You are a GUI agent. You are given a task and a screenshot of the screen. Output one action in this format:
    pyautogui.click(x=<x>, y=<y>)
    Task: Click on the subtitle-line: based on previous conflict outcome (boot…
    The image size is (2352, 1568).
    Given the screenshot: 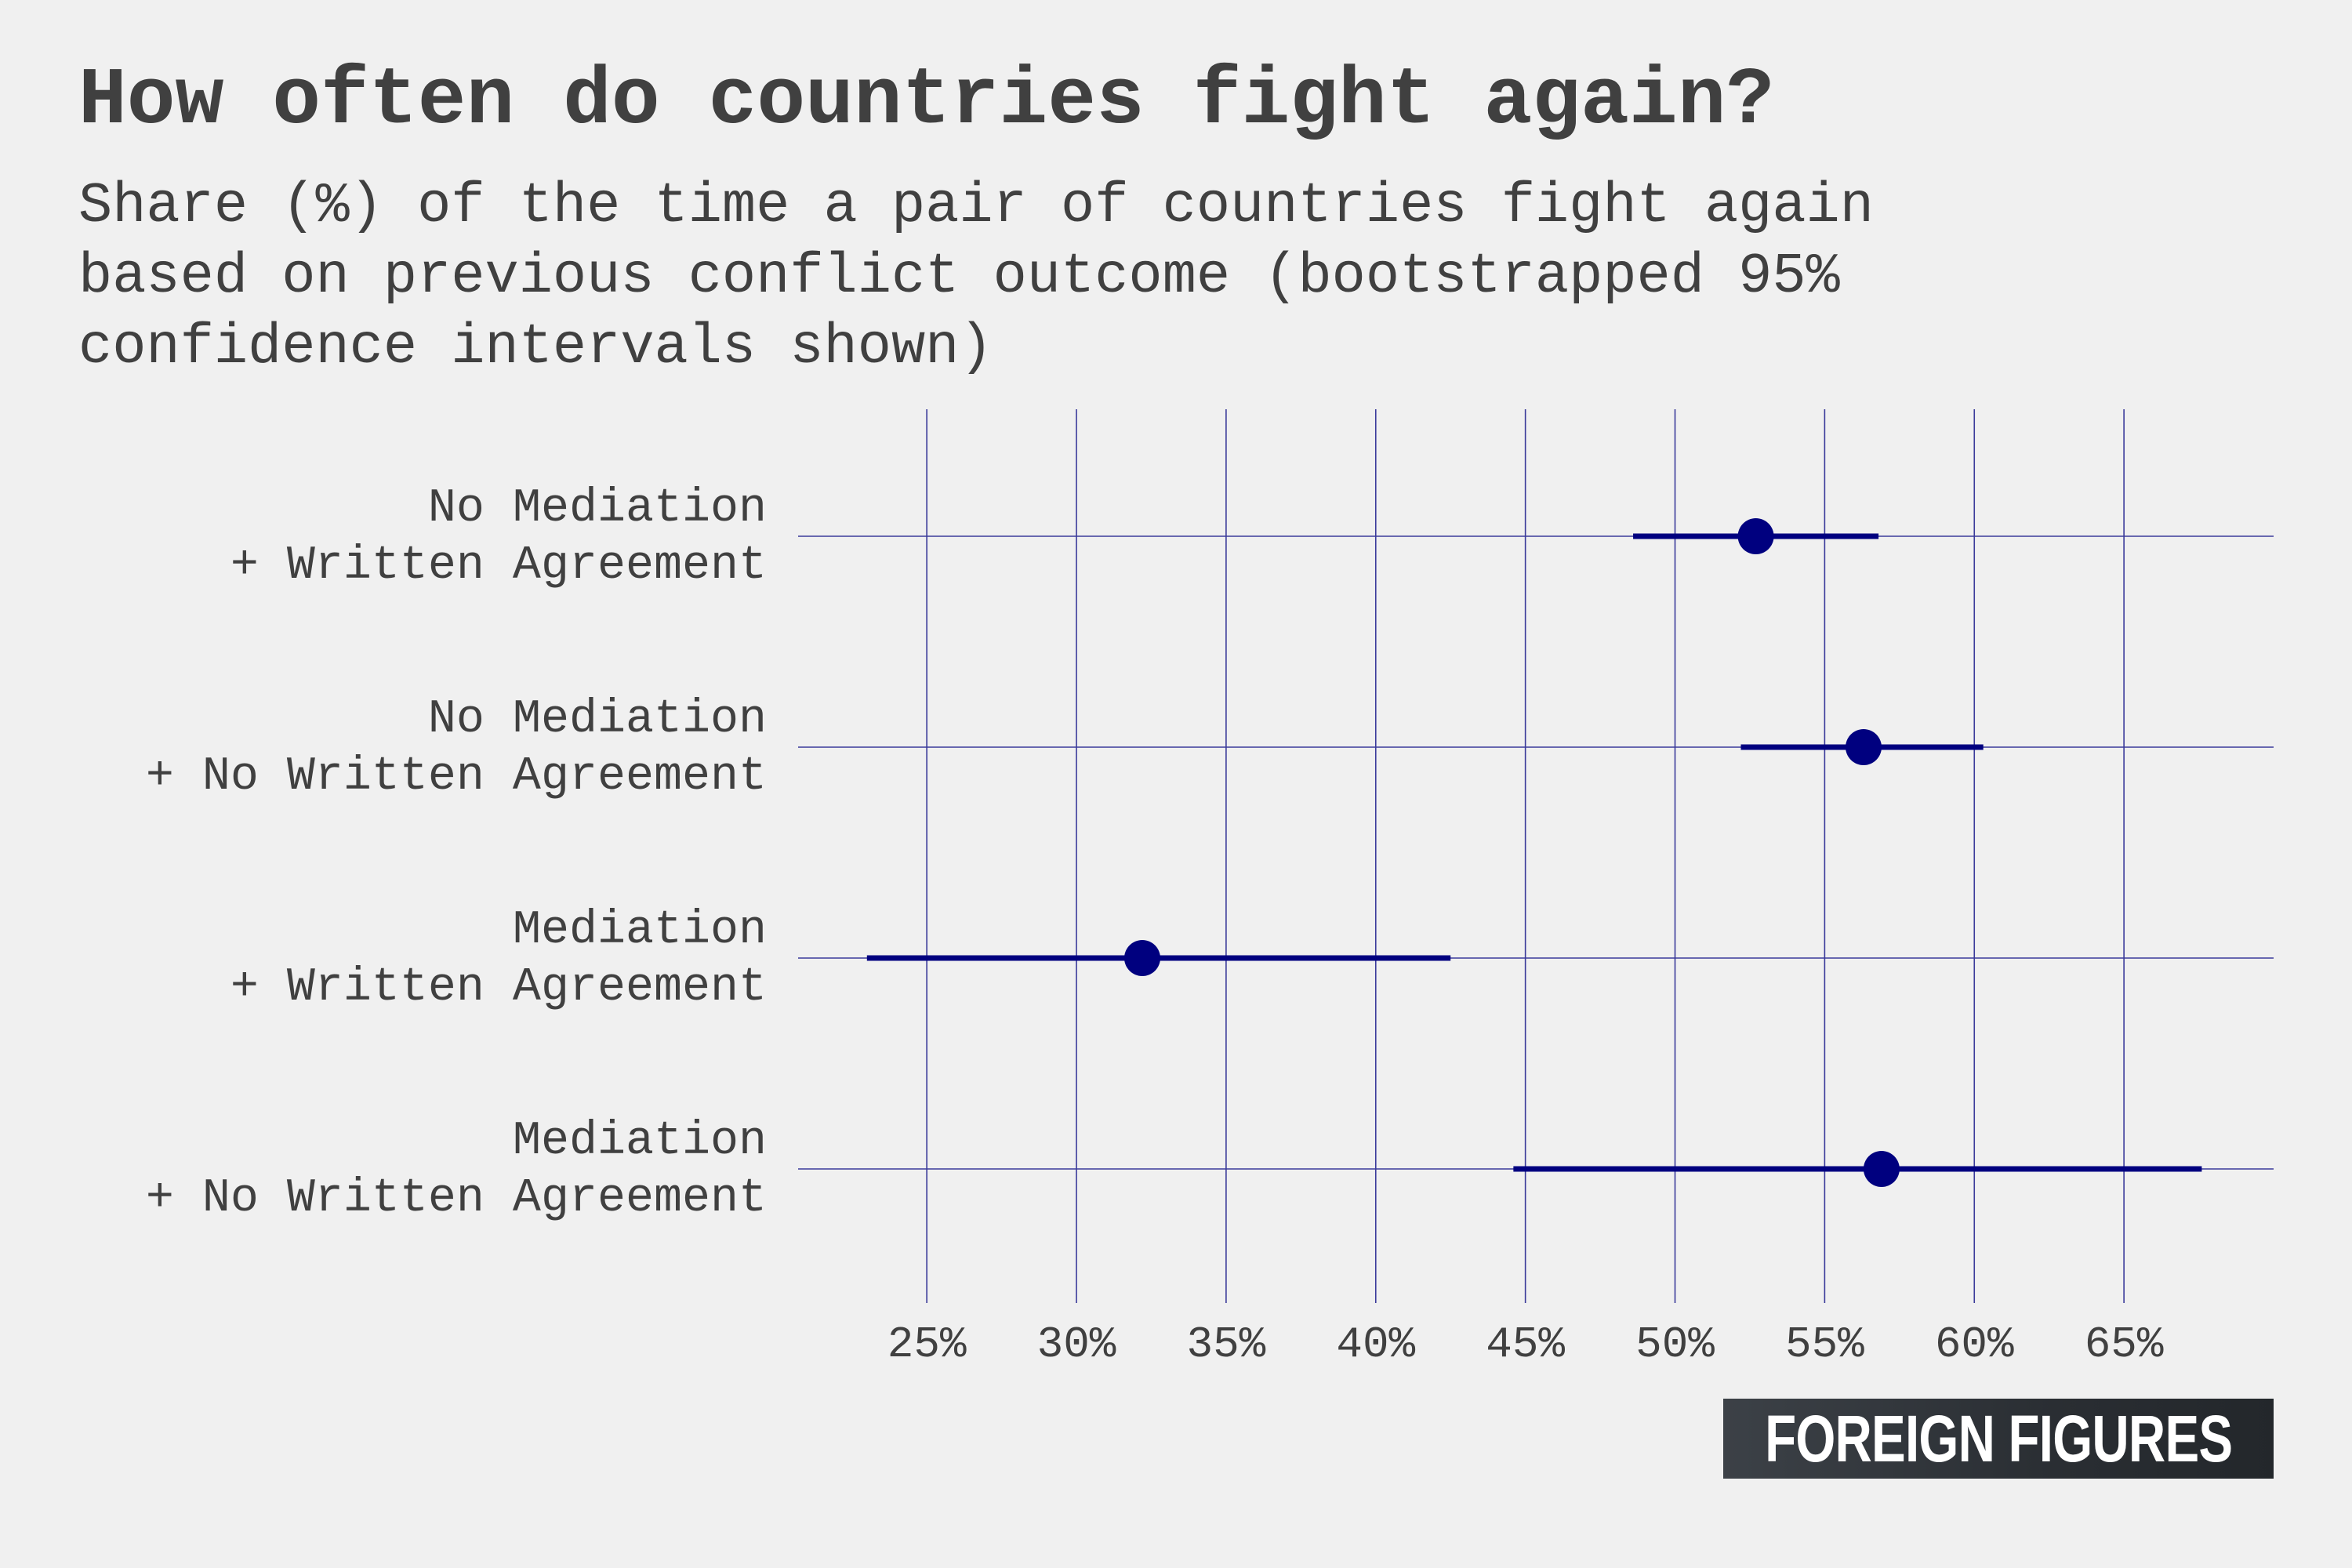 What is the action you would take?
    pyautogui.click(x=959, y=277)
    